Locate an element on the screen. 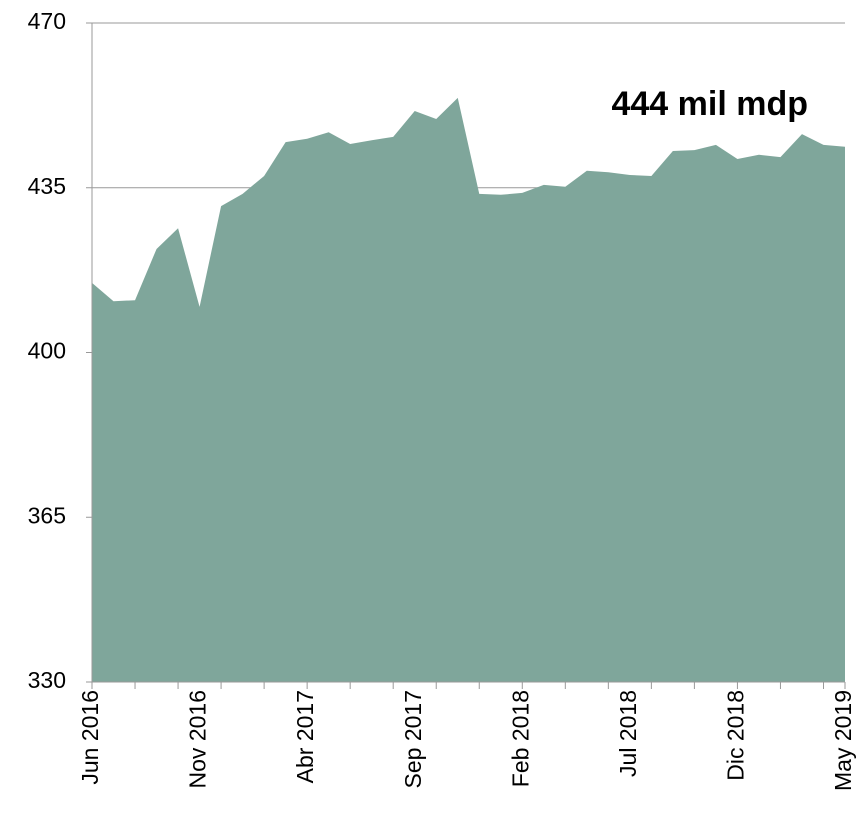  x-tick-label: Jul 2018 is located at coordinates (628, 733).